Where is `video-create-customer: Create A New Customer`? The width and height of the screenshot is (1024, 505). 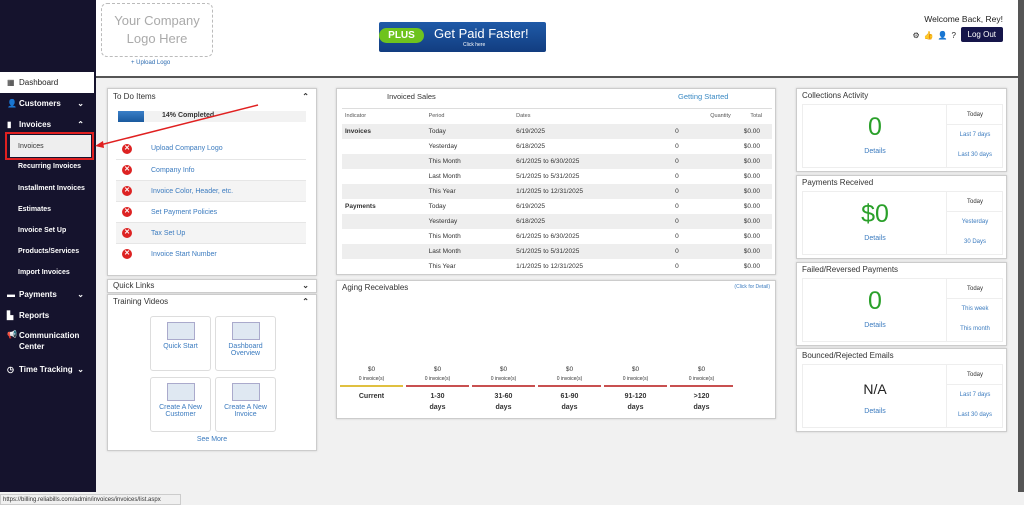
video-create-customer: Create A New Customer is located at coordinates (180, 404).